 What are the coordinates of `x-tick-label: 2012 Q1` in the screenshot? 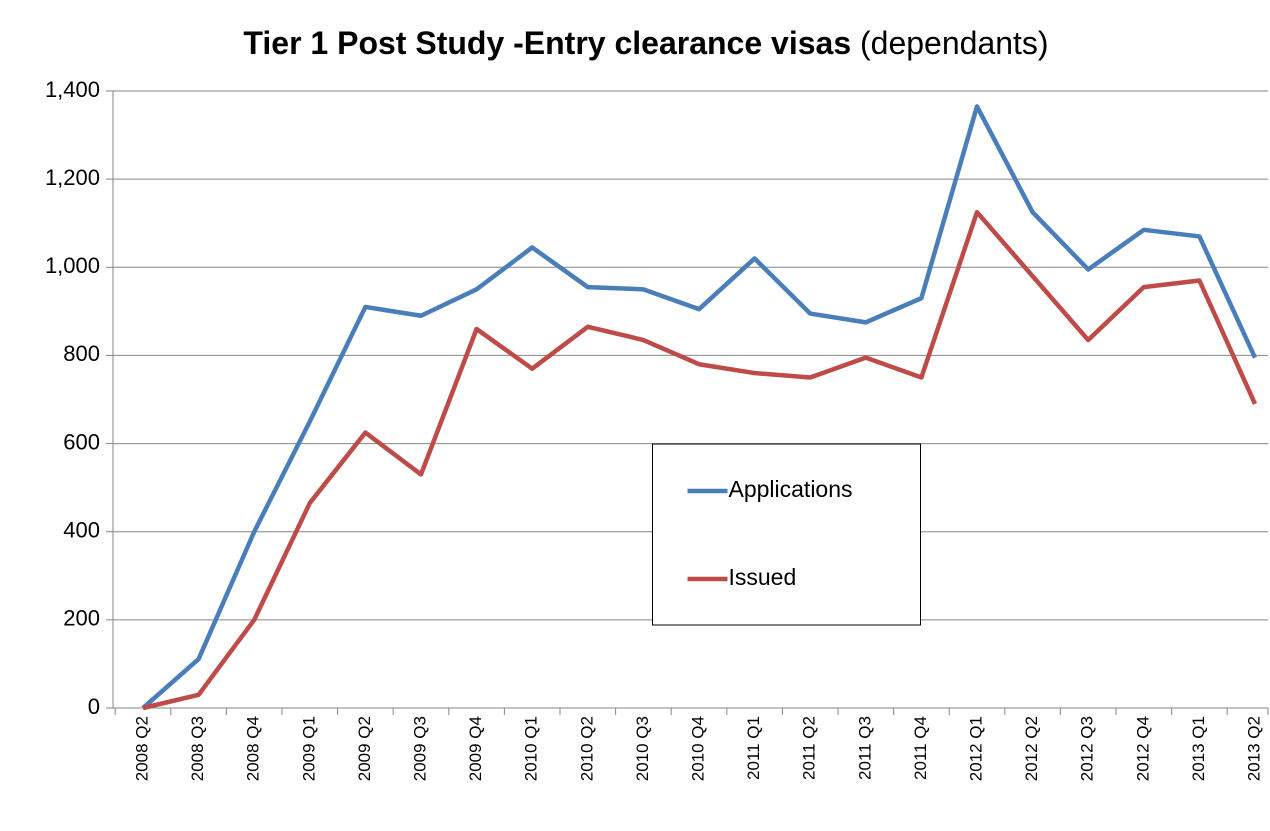 It's located at (975, 748).